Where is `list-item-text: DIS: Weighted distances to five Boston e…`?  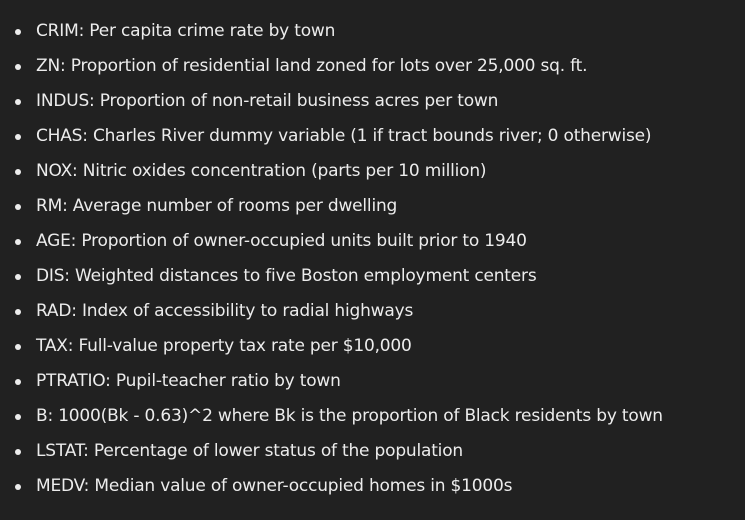
list-item-text: DIS: Weighted distances to five Boston e… is located at coordinates (286, 276).